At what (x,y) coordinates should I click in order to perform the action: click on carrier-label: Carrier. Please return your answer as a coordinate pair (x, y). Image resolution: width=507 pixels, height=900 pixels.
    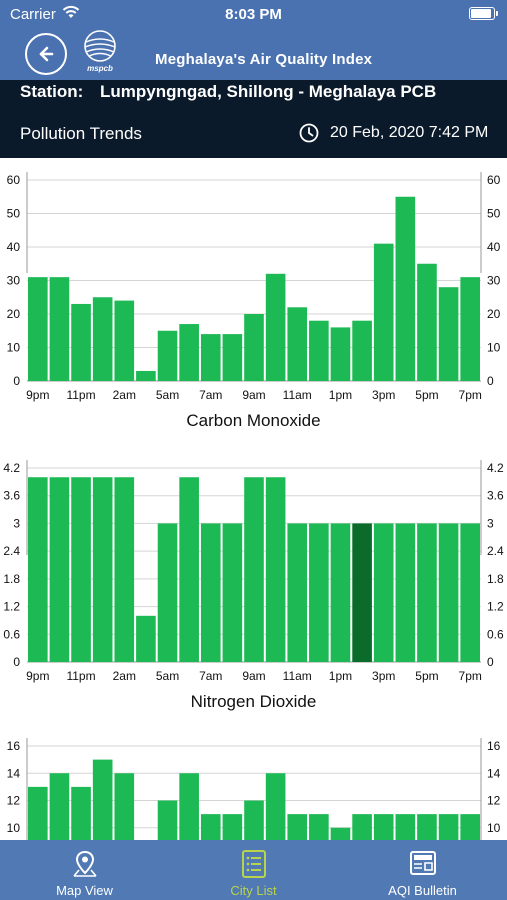
    Looking at the image, I should click on (33, 14).